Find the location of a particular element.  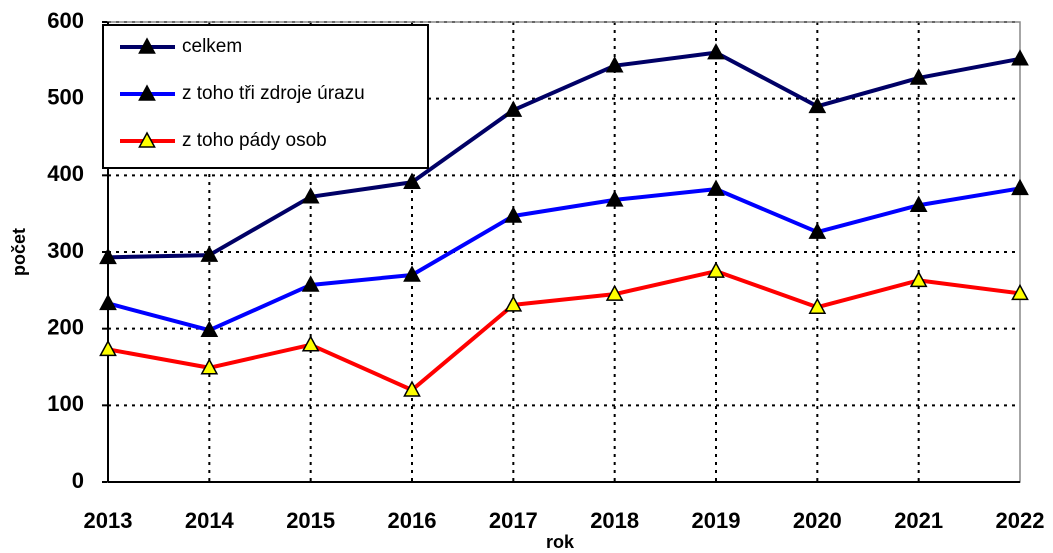

x-tick-label: 2016 is located at coordinates (412, 520).